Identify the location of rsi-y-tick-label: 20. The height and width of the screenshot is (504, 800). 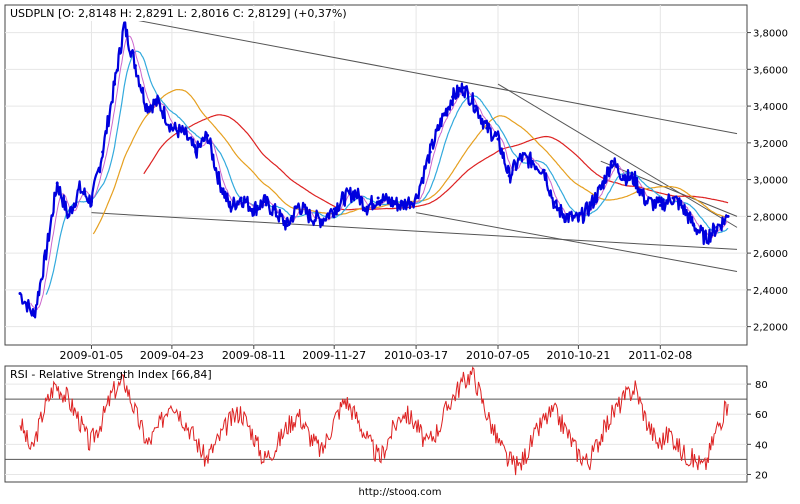
(761, 475).